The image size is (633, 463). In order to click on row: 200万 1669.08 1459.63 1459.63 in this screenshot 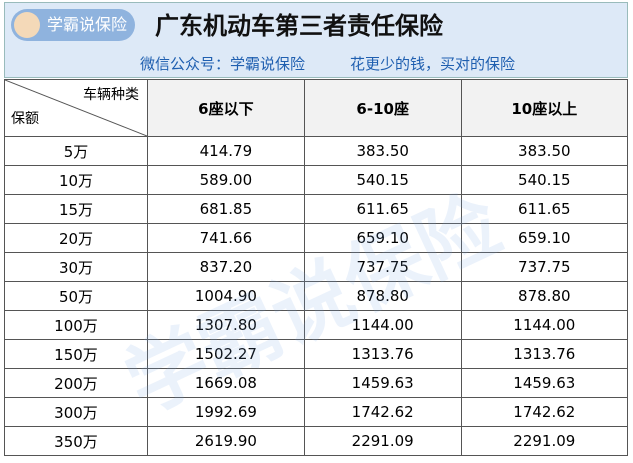, I will do `click(316, 383)`.